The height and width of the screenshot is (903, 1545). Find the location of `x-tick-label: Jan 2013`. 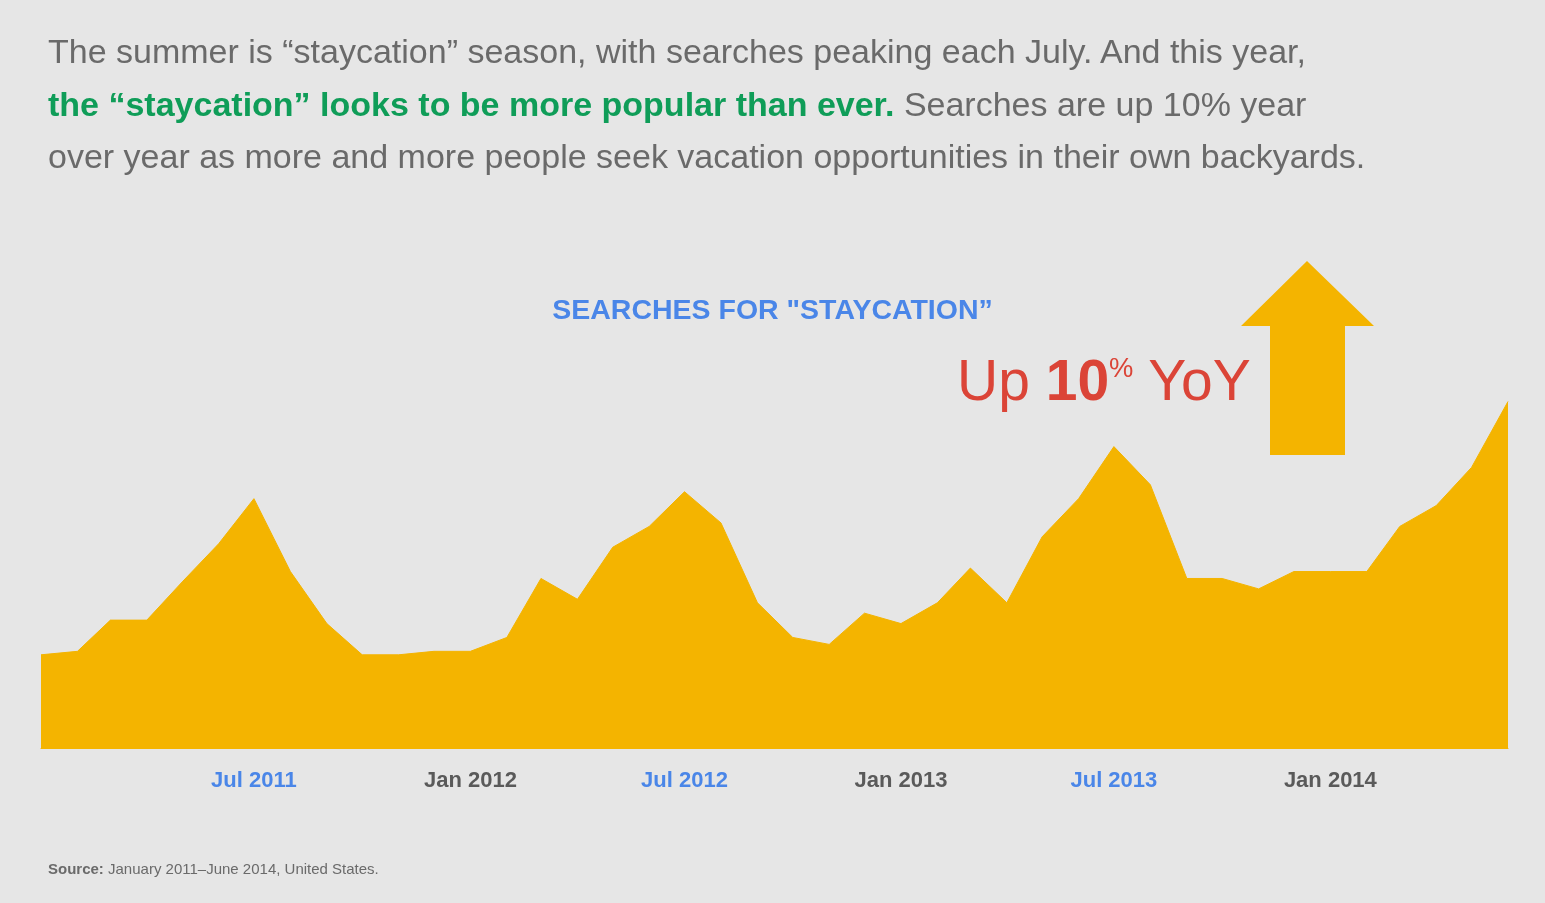

x-tick-label: Jan 2013 is located at coordinates (901, 779).